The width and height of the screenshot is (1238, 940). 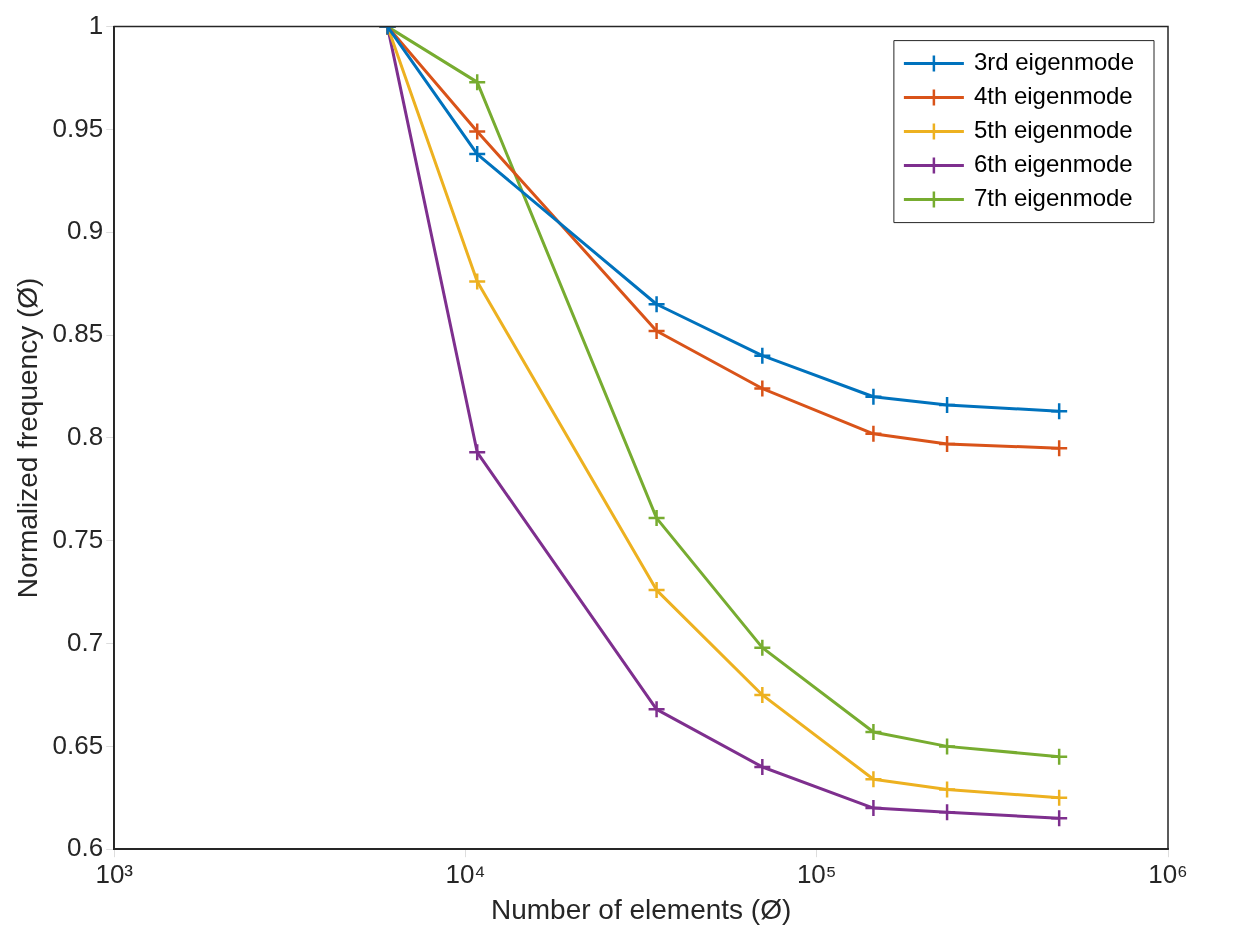 What do you see at coordinates (1168, 873) in the screenshot?
I see `x-tick-label: 10⁶` at bounding box center [1168, 873].